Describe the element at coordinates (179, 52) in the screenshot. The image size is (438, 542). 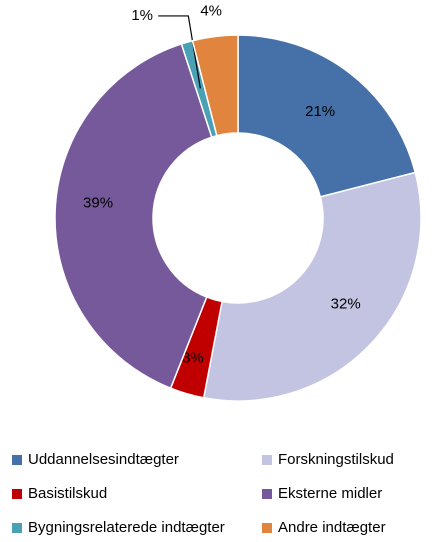
I see `leader-line` at that location.